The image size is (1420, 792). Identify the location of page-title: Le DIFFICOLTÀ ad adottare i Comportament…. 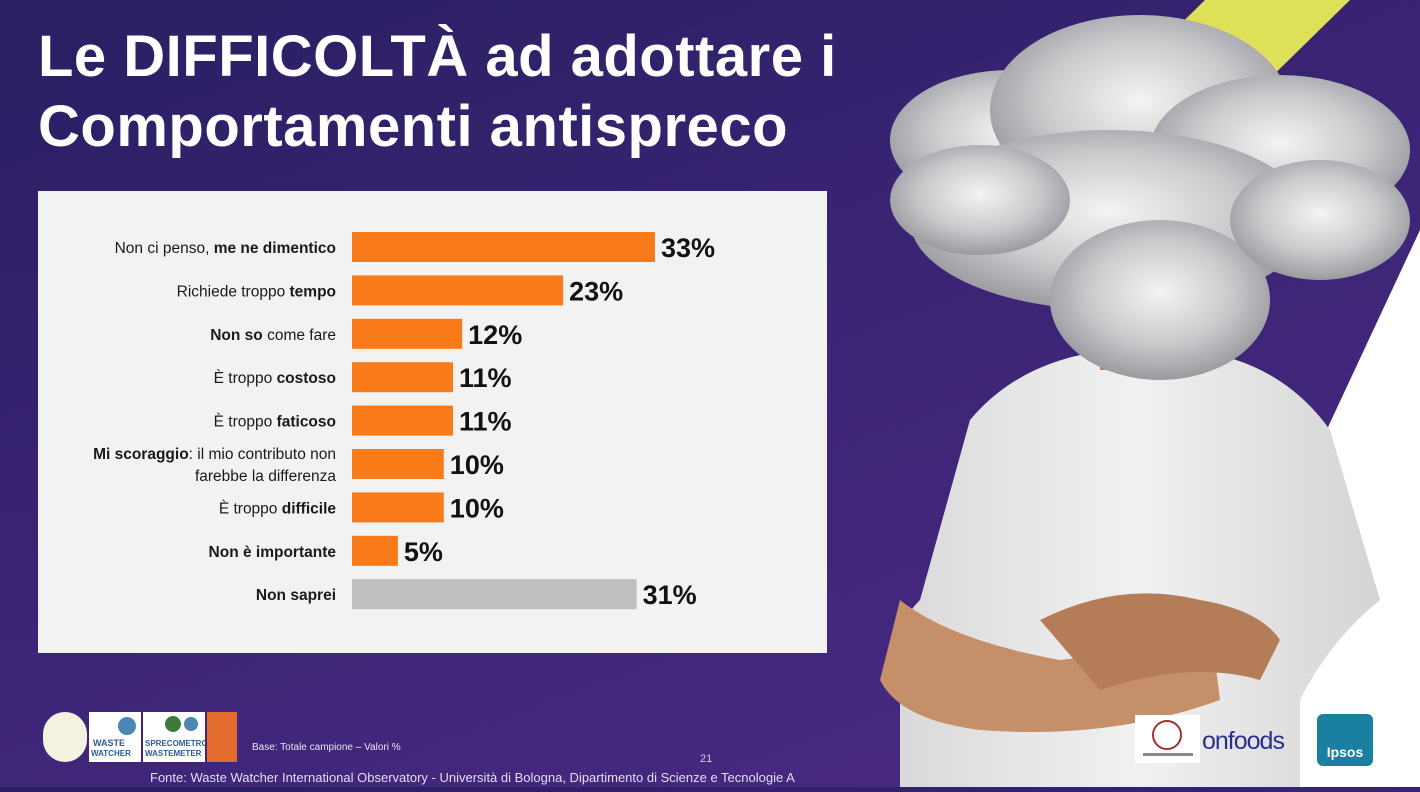
(437, 92).